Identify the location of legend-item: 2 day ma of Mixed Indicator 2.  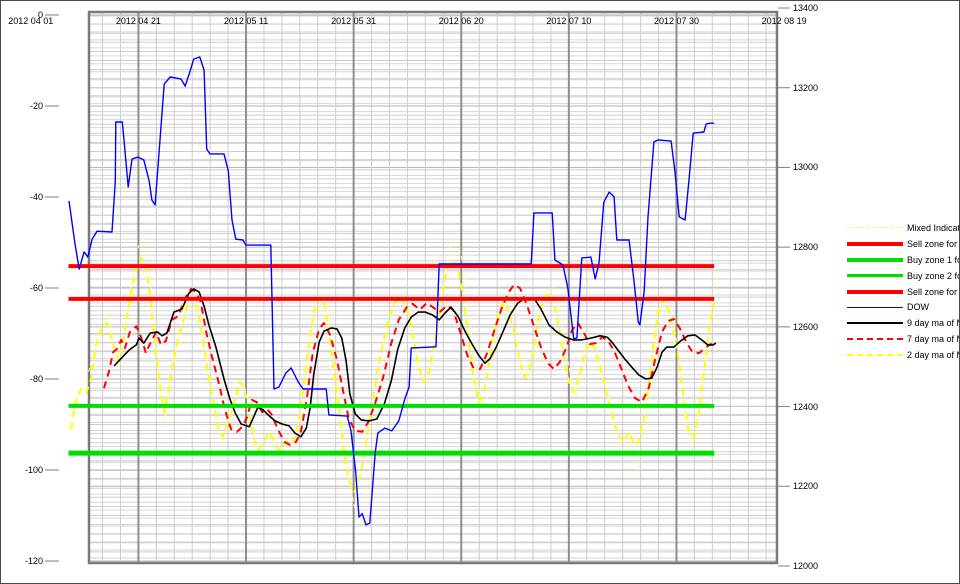
(903, 355).